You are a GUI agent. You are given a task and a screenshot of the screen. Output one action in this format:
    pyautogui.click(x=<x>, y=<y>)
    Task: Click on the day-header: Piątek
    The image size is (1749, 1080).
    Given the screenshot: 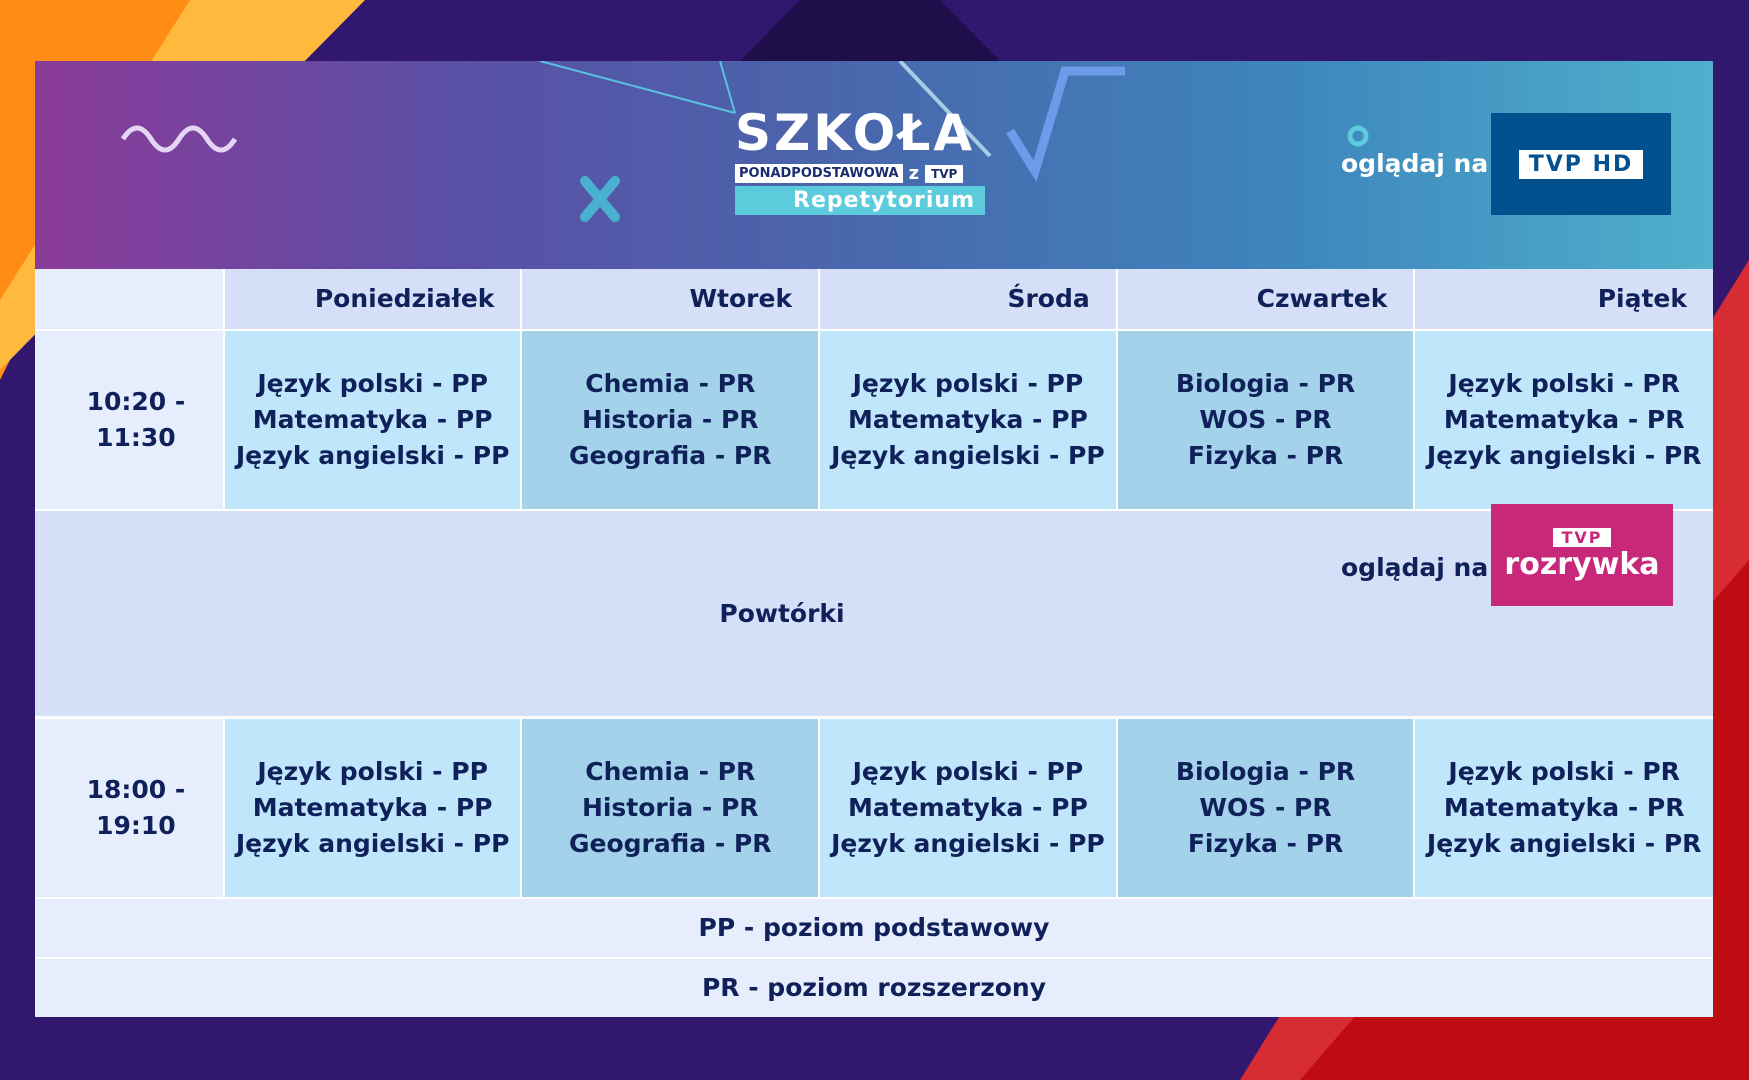 What is the action you would take?
    pyautogui.click(x=1564, y=299)
    